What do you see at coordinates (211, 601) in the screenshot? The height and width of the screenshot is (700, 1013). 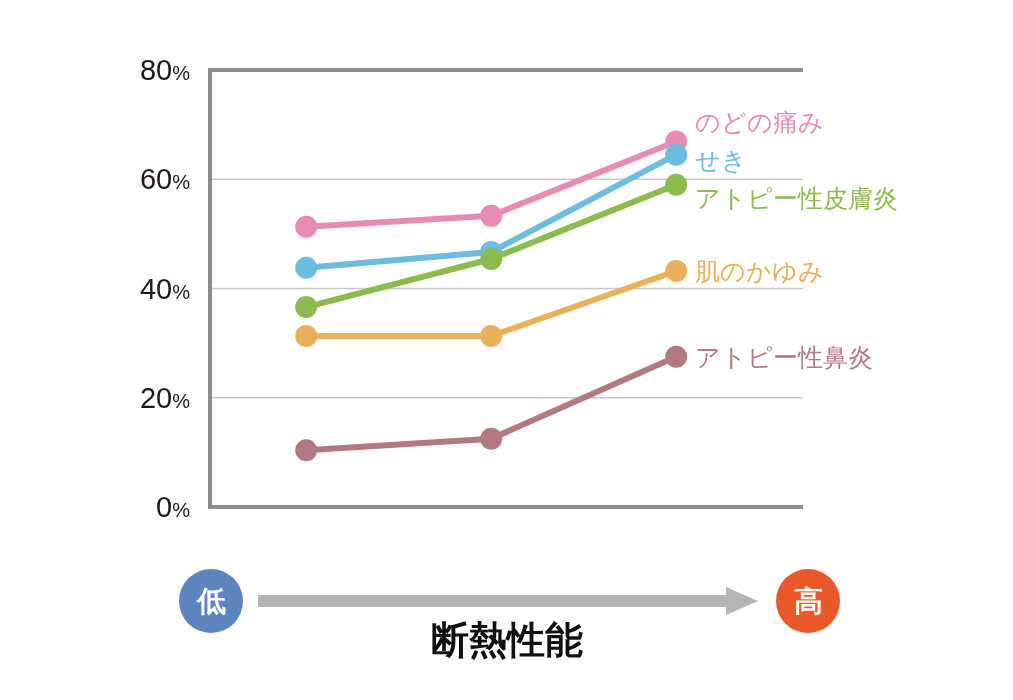 I see `annotation: 低` at bounding box center [211, 601].